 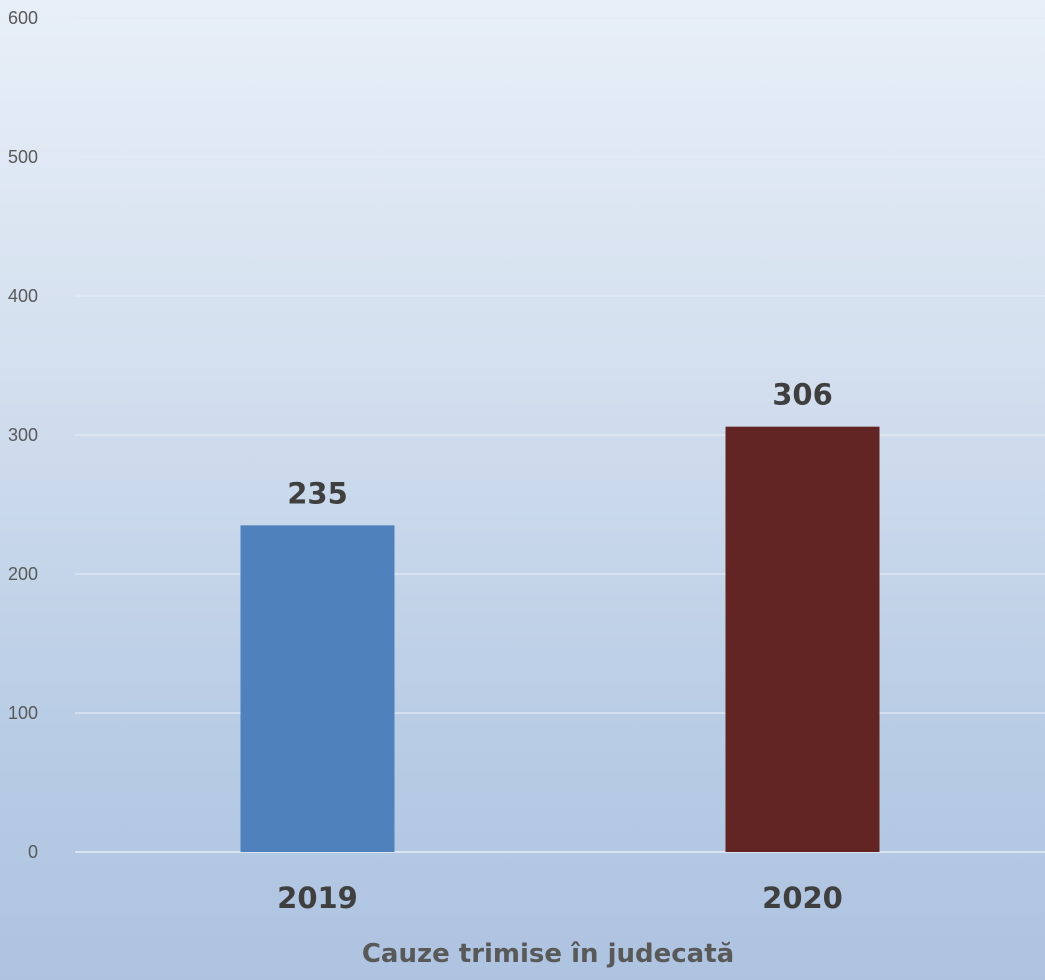 What do you see at coordinates (548, 954) in the screenshot?
I see `x-axis-title: Cauze trimise în judecată` at bounding box center [548, 954].